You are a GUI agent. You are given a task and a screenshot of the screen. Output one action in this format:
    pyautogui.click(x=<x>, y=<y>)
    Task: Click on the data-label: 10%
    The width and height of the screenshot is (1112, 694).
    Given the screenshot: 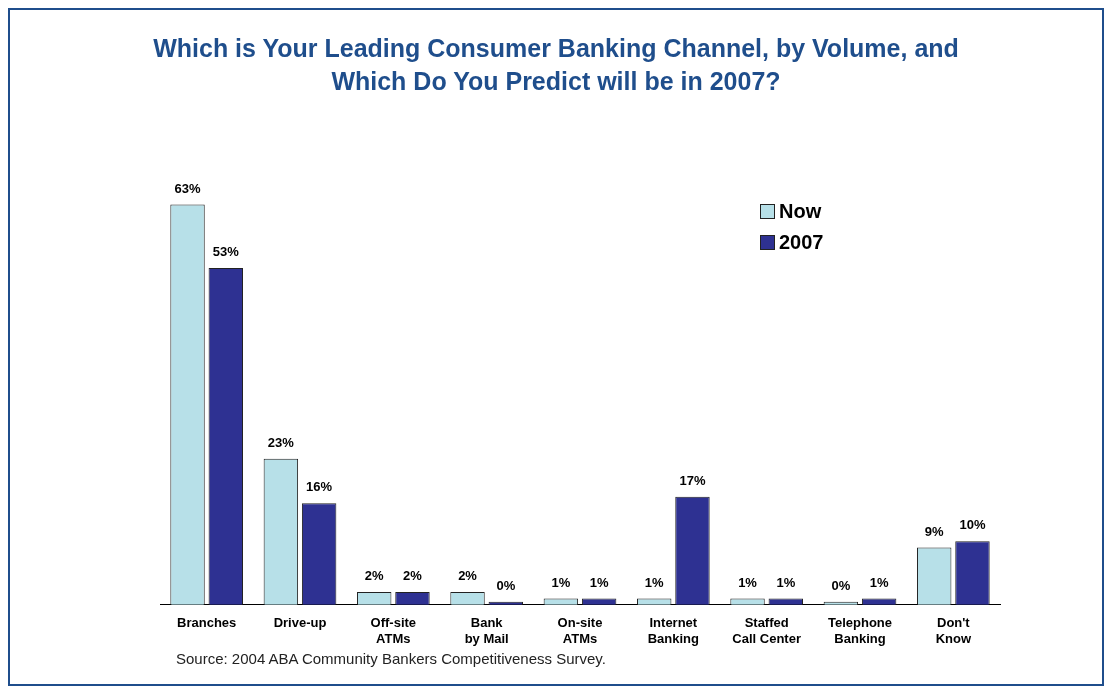 What is the action you would take?
    pyautogui.click(x=972, y=525)
    